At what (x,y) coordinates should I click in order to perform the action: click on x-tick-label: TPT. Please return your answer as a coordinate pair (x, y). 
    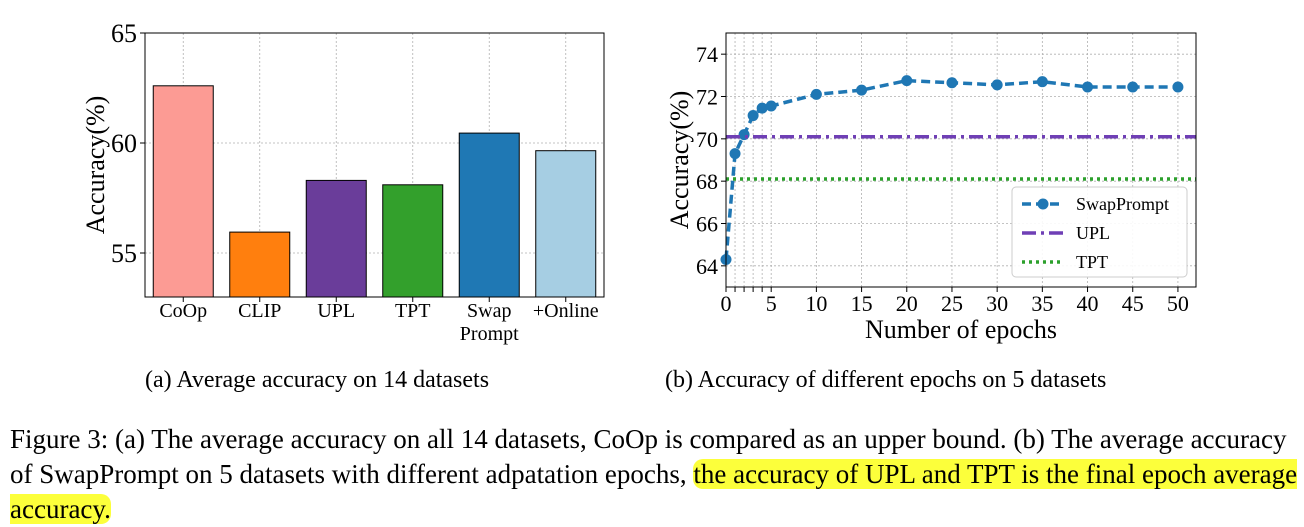
    Looking at the image, I should click on (413, 311).